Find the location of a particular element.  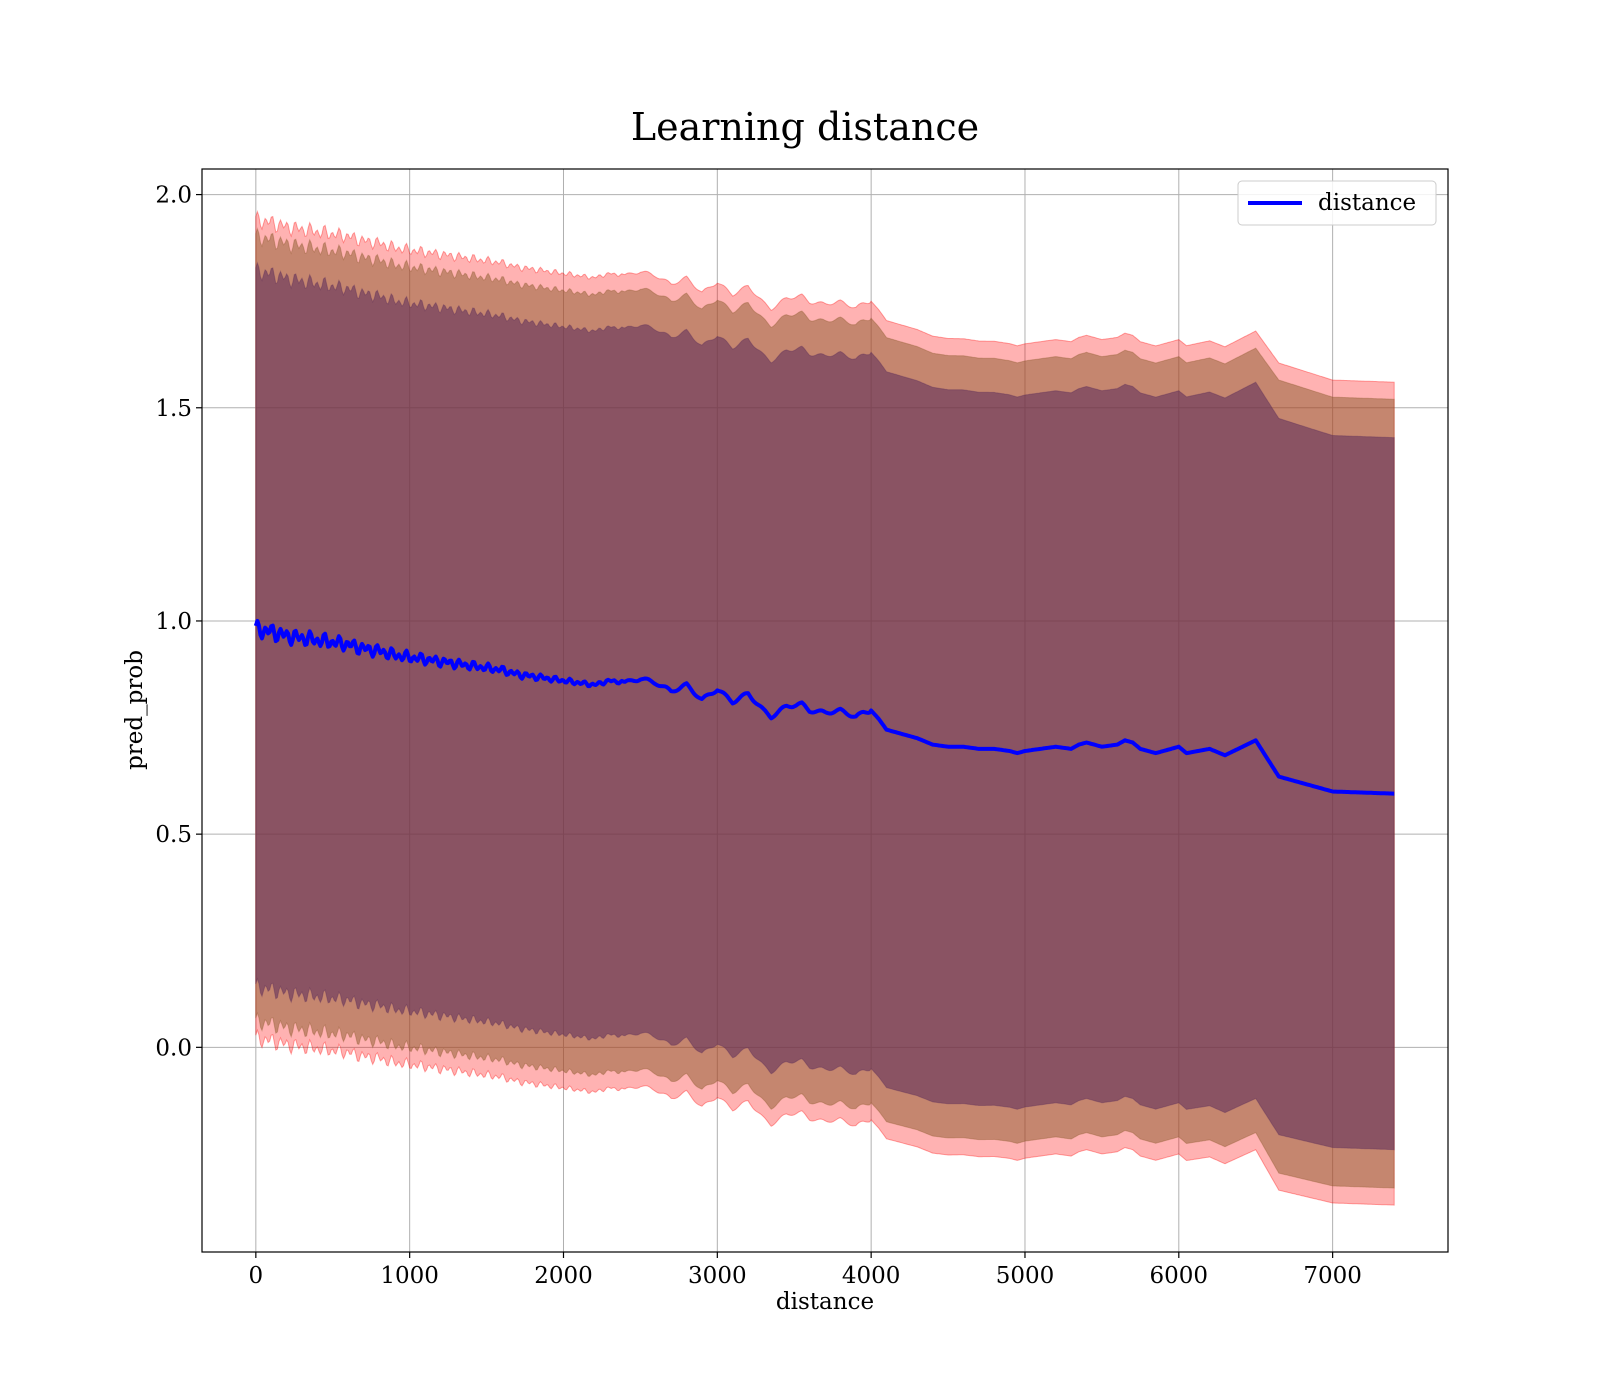

y-axis: 0.0 0.5 1.0 1.5 2.0 is located at coordinates (178, 622).